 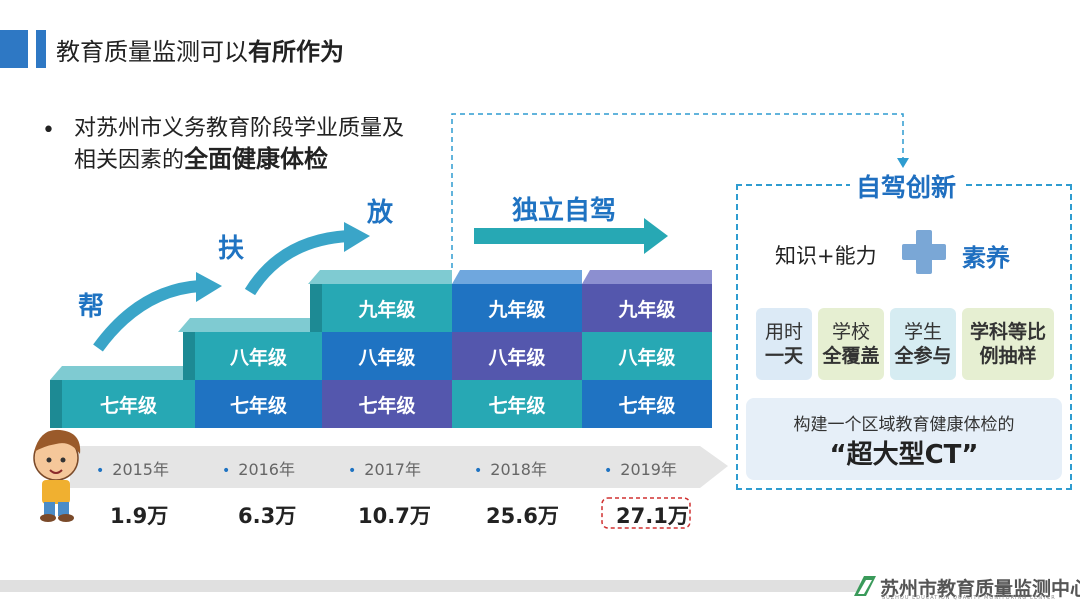 What do you see at coordinates (1008, 344) in the screenshot?
I see `tag-sampling: 学科等比 例抽样` at bounding box center [1008, 344].